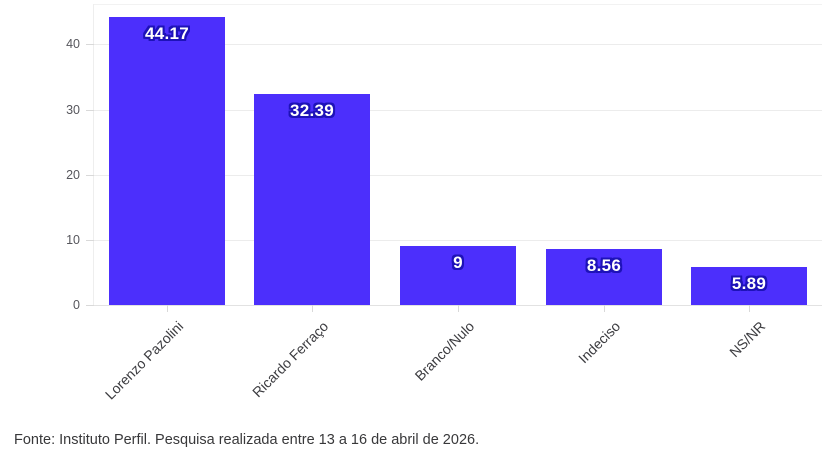 The image size is (822, 455). I want to click on x-axis-label: NS/NR, so click(747, 339).